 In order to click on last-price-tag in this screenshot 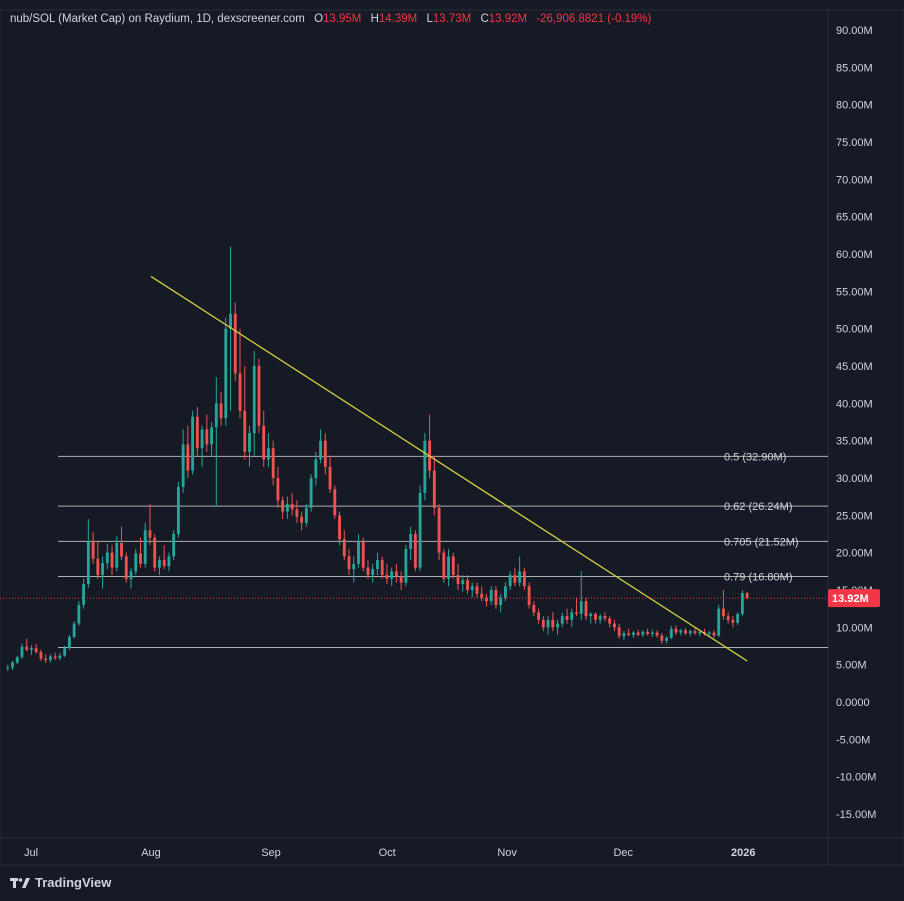, I will do `click(854, 598)`.